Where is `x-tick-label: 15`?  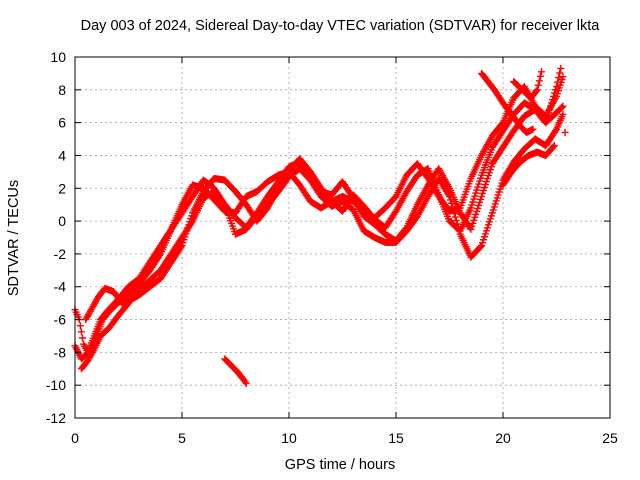 x-tick-label: 15 is located at coordinates (396, 438).